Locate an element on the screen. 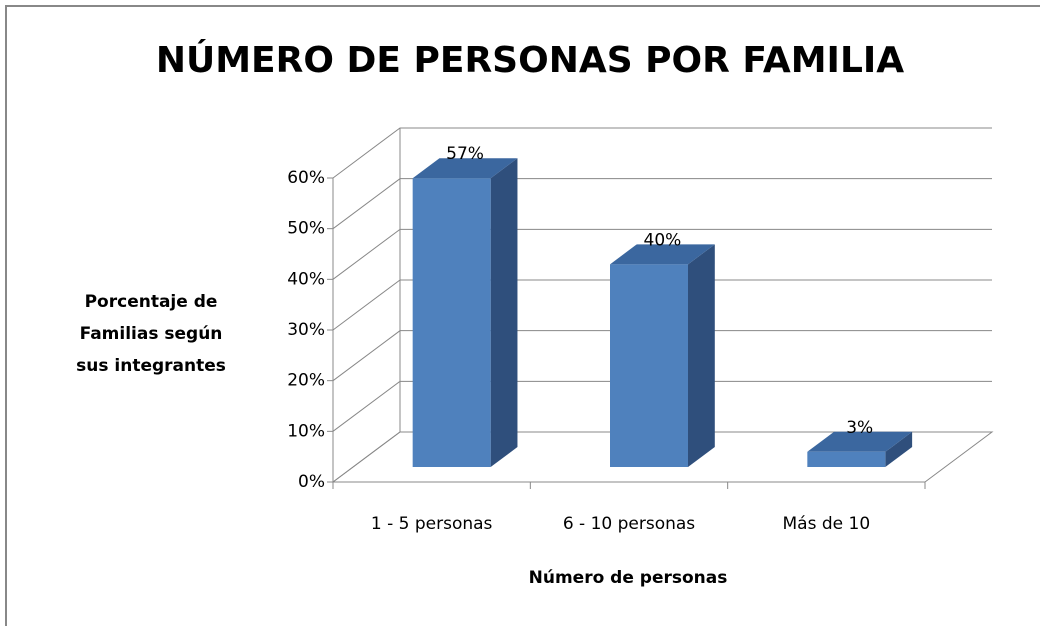 Image resolution: width=1040 pixels, height=626 pixels. y-tick-label: 40% is located at coordinates (306, 279).